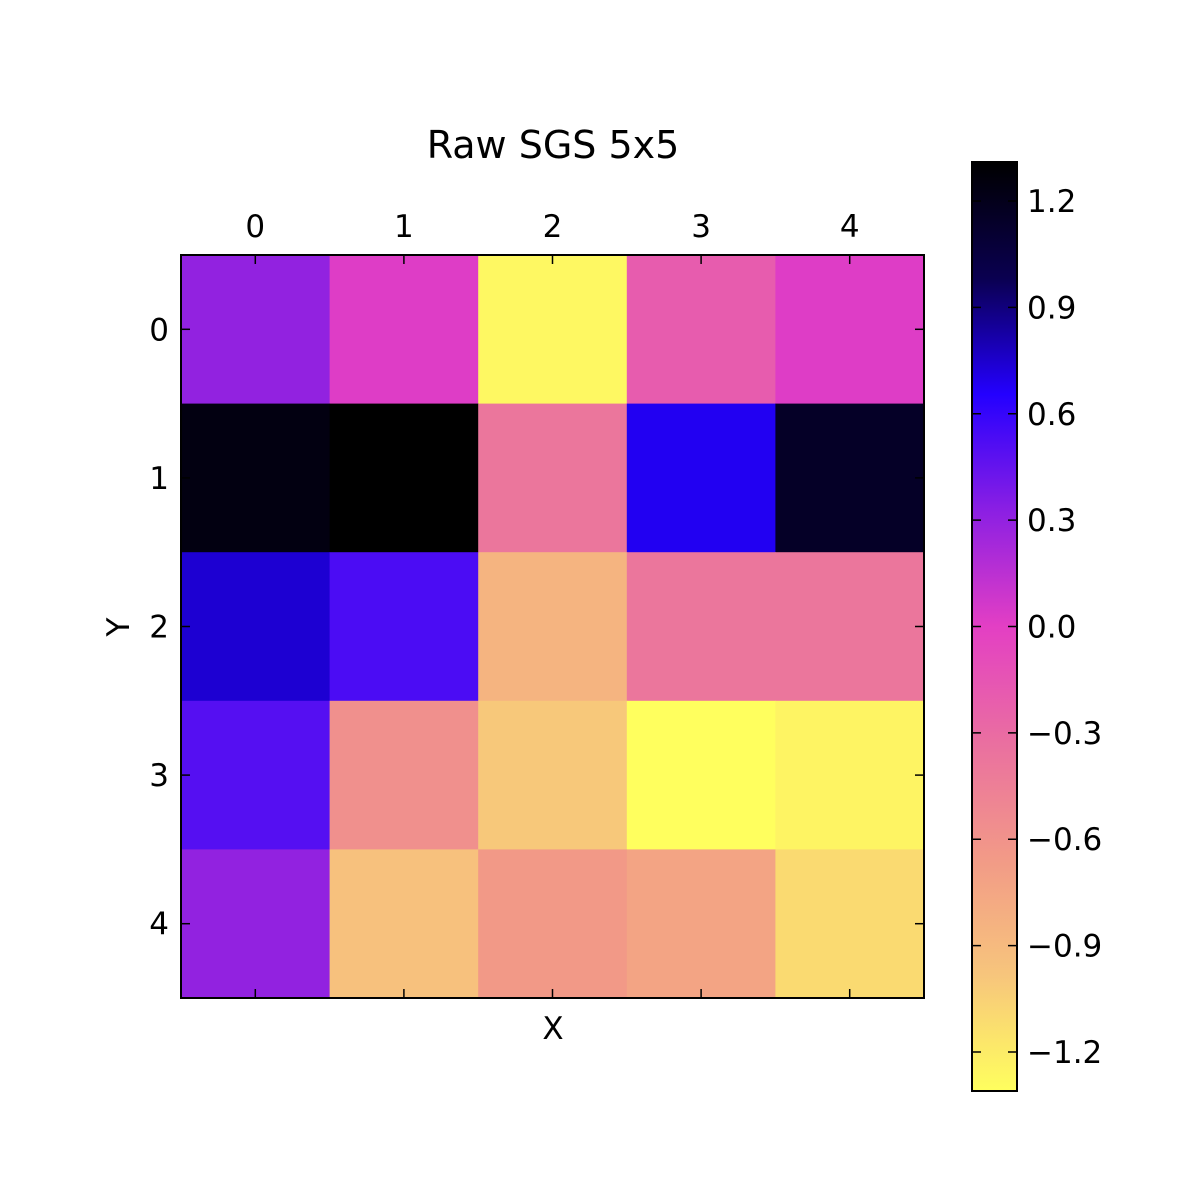 The image size is (1200, 1200). I want to click on heatmap-cell-r1-c0, so click(255, 478).